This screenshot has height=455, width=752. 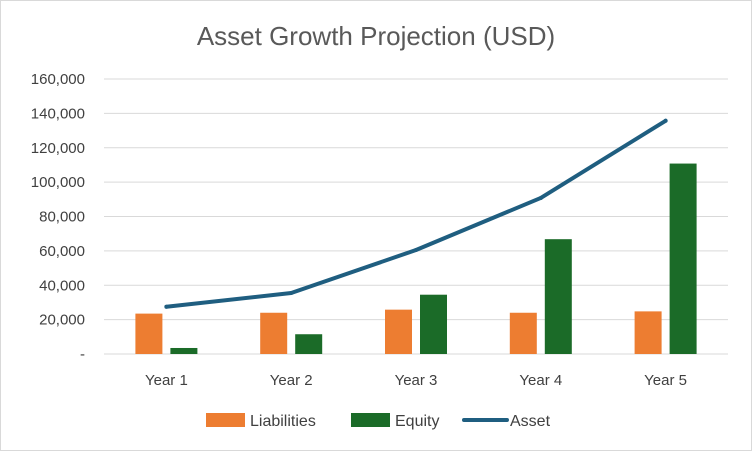 I want to click on chart-title: Asset Growth Projection (USD), so click(x=376, y=36).